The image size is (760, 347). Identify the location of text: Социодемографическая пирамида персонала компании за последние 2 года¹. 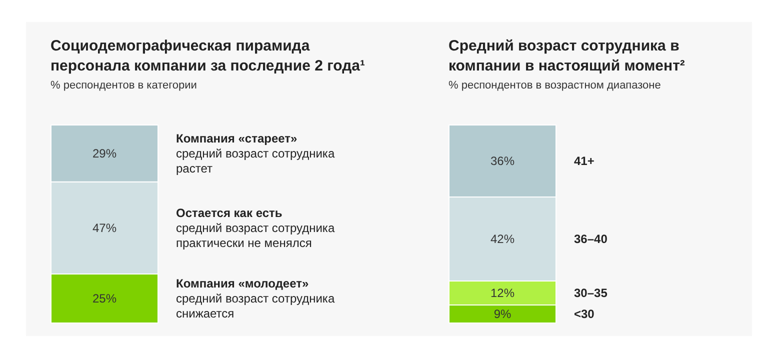
(207, 56).